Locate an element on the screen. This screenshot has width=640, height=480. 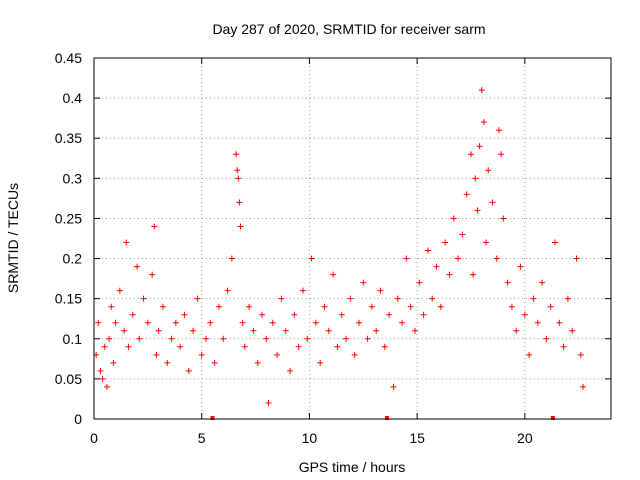
y-tick-label: 0 is located at coordinates (78, 419).